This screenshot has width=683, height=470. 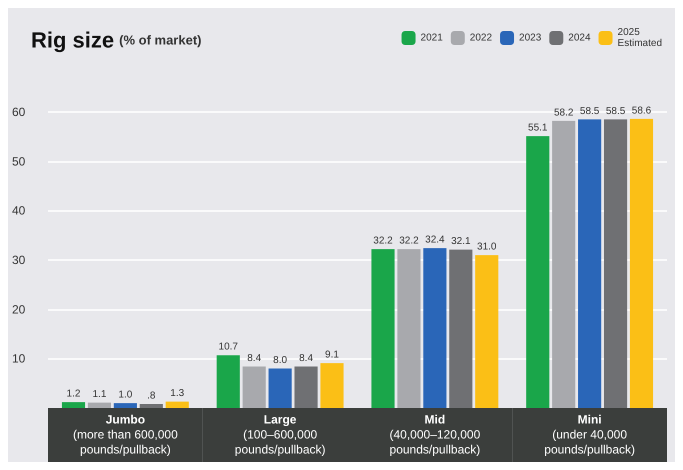 What do you see at coordinates (280, 434) in the screenshot?
I see `x-tick-label: Large (100–600,000 pounds/pullback)` at bounding box center [280, 434].